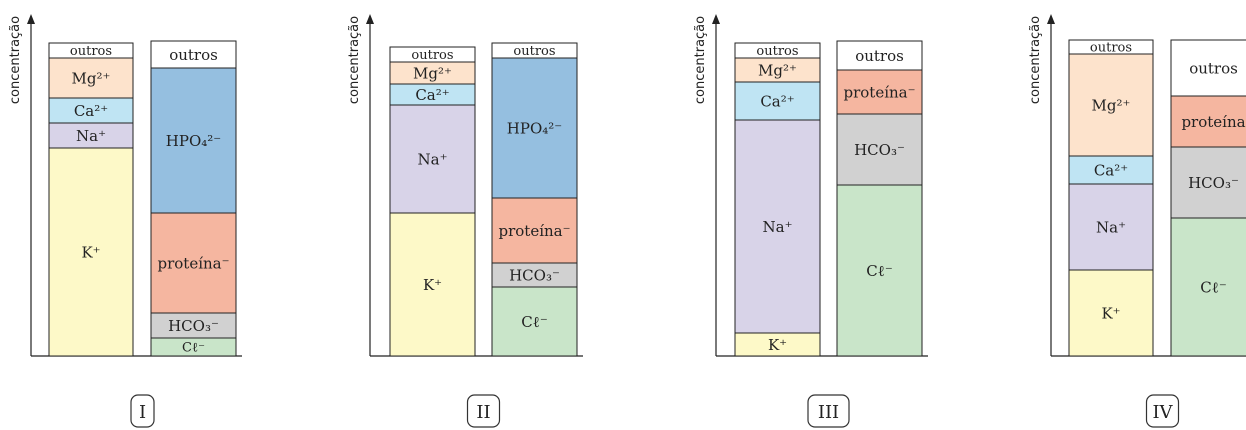  What do you see at coordinates (1208, 198) in the screenshot?
I see `column-anions: Cℓ⁻ HCO₃⁻ proteína outros` at bounding box center [1208, 198].